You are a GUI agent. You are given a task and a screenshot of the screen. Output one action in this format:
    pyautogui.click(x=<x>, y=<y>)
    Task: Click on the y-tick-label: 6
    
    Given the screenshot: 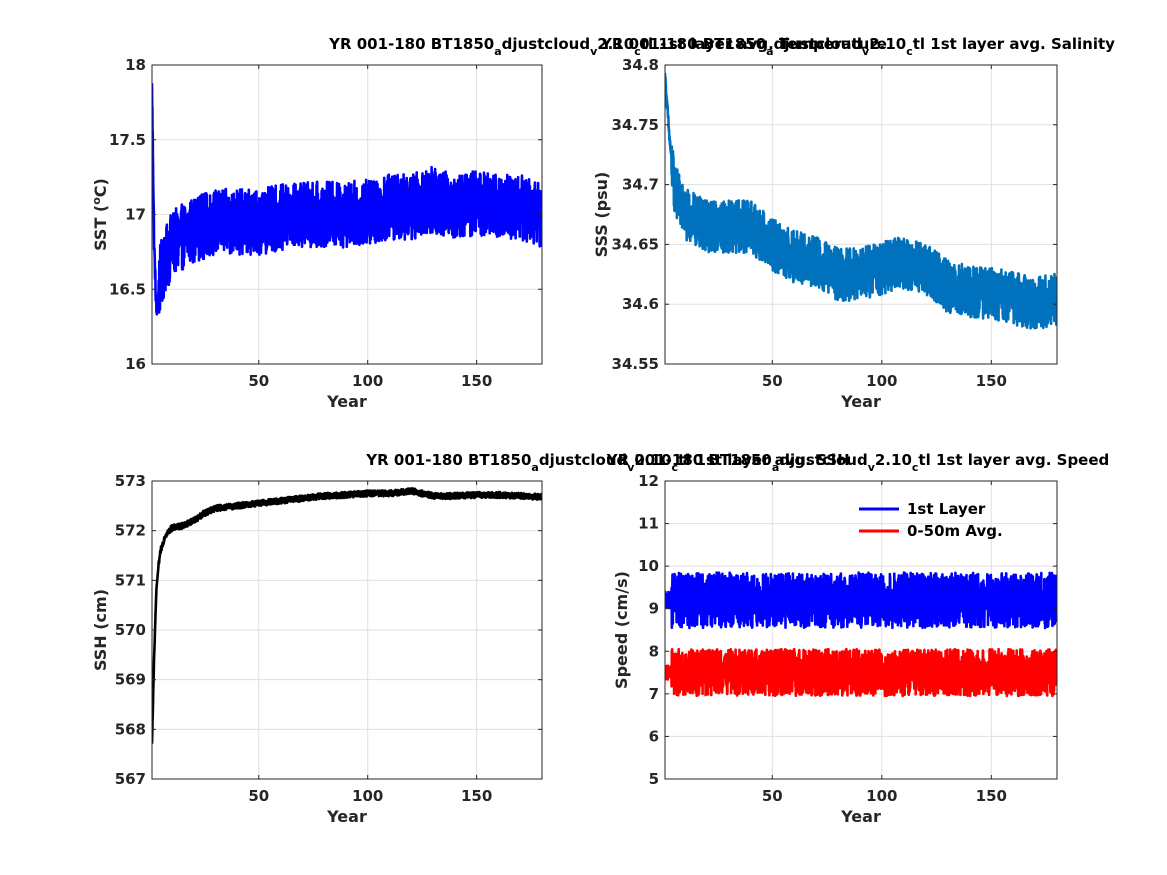 What is the action you would take?
    pyautogui.click(x=654, y=736)
    